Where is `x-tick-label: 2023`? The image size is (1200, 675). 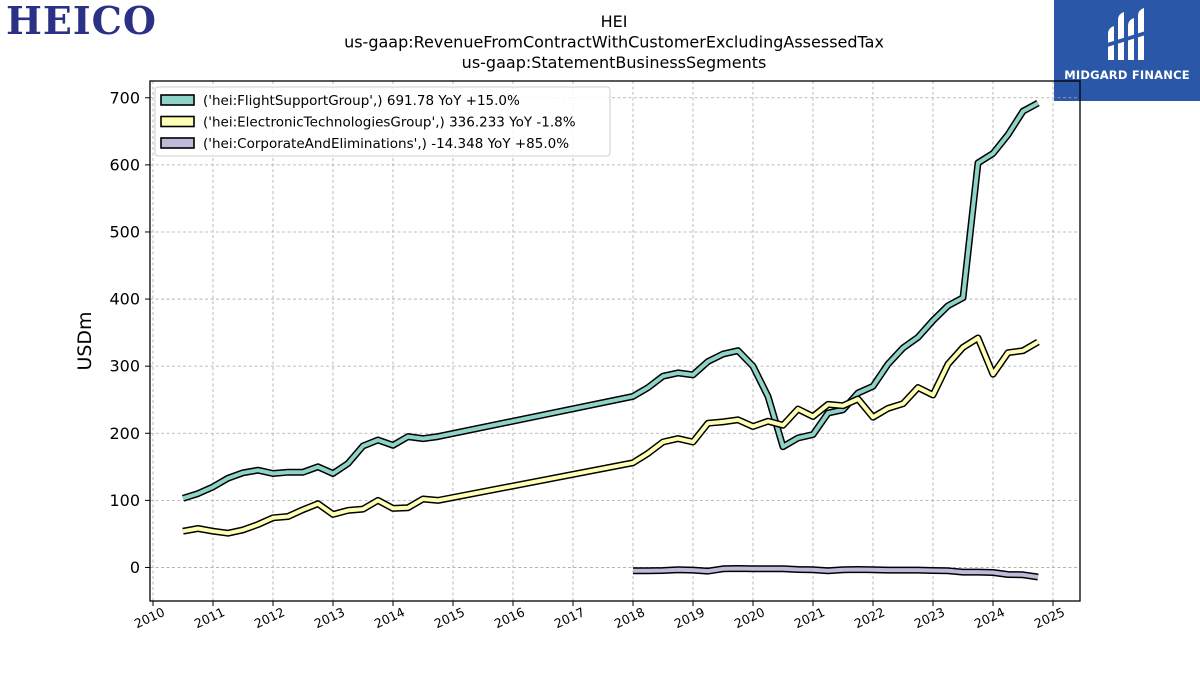 x-tick-label: 2023 is located at coordinates (929, 617).